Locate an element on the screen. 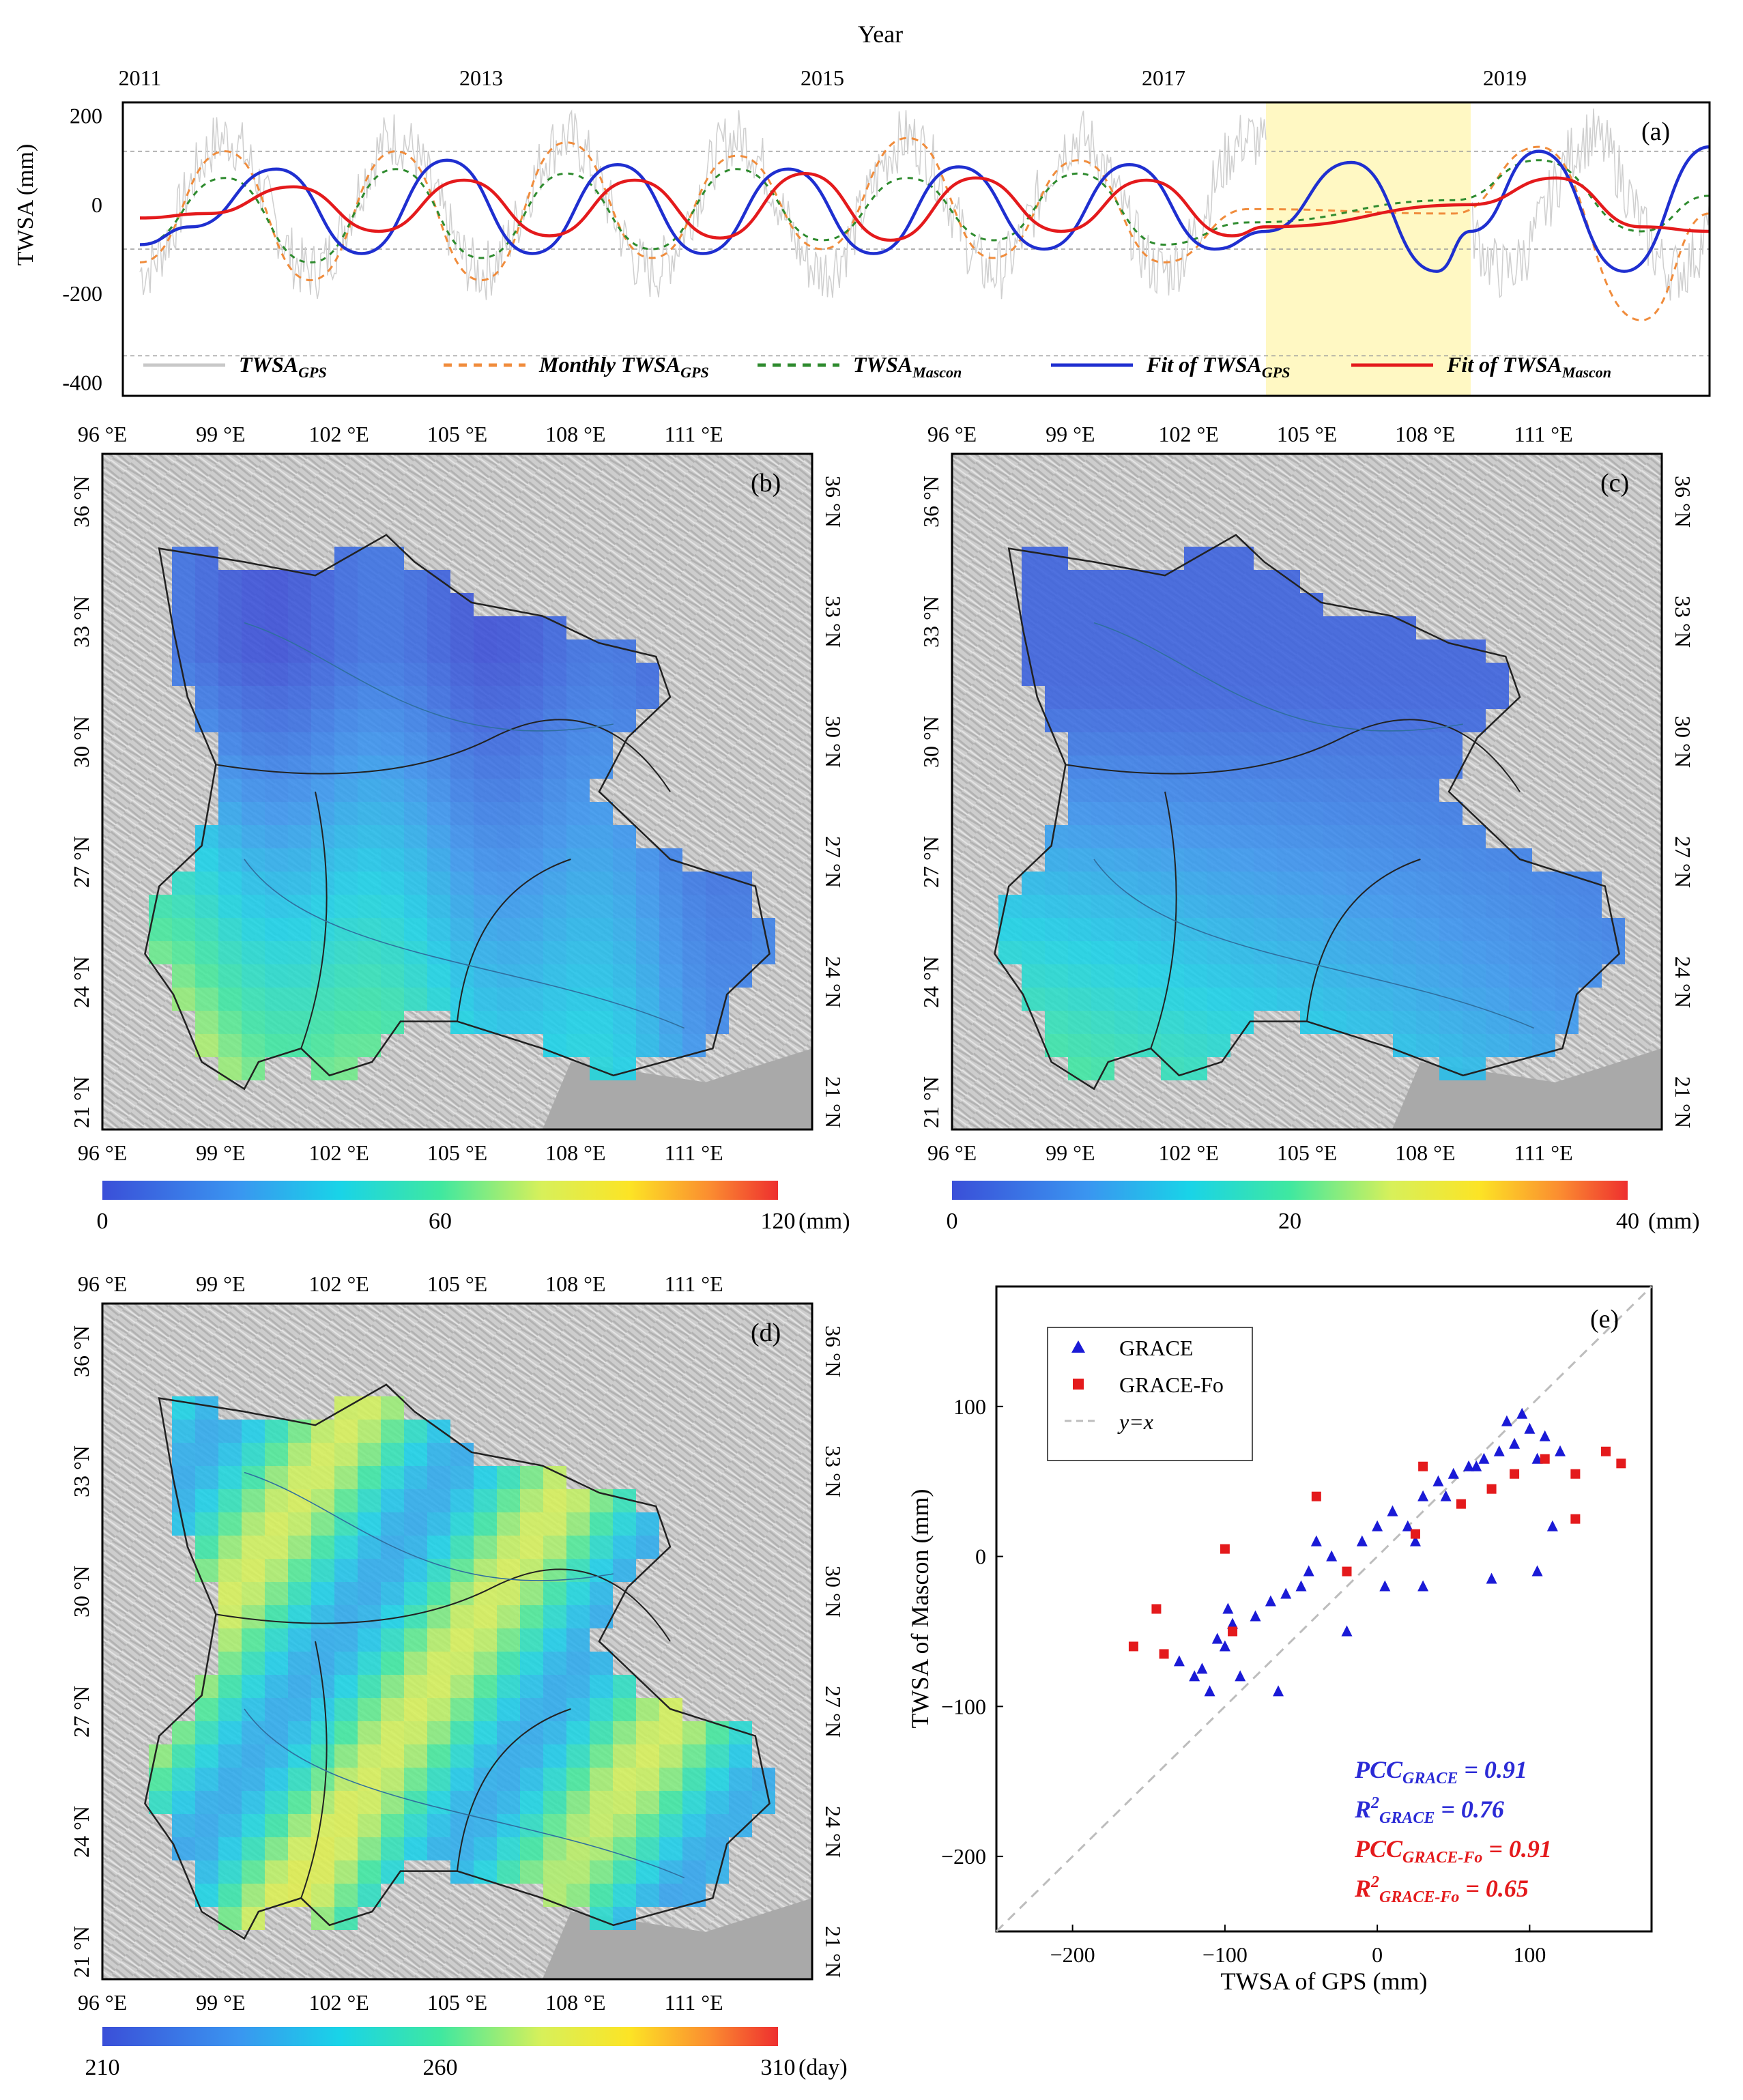 This screenshot has height=2100, width=1743. lat-label-right: 21 °N is located at coordinates (833, 1952).